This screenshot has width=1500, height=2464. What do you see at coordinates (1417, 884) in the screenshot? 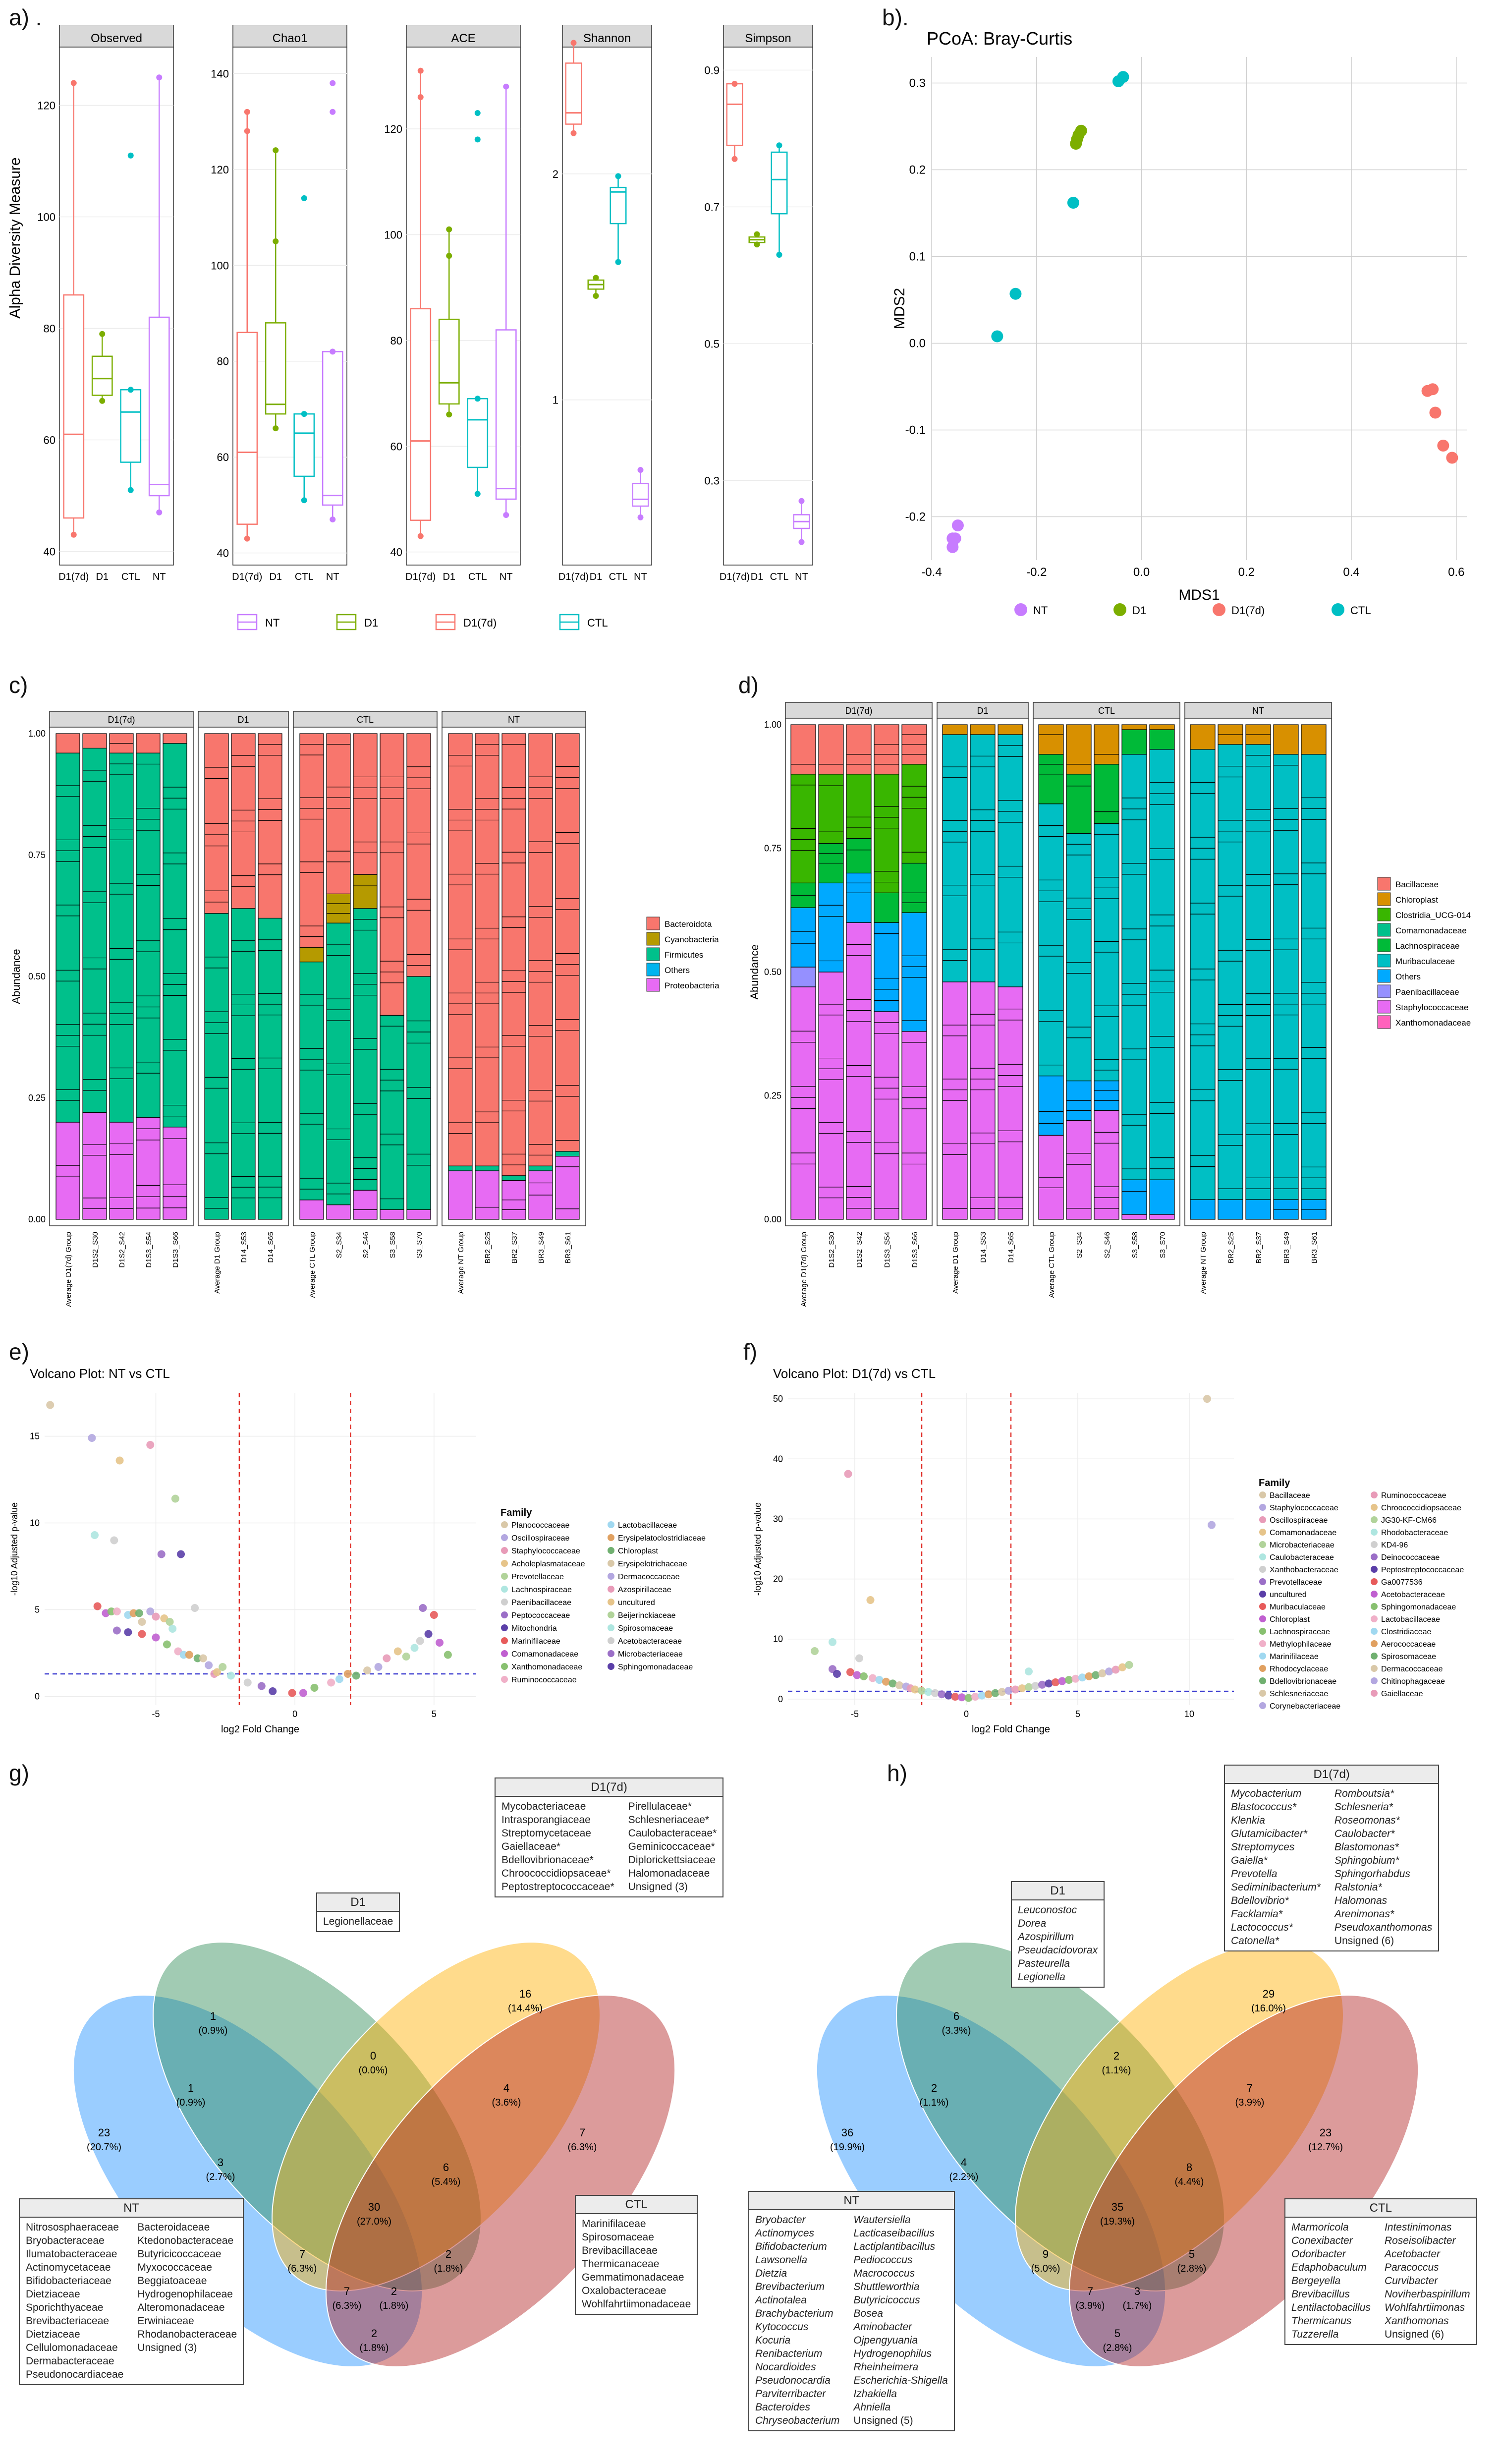
I see `legend-label: Bacillaceae` at bounding box center [1417, 884].